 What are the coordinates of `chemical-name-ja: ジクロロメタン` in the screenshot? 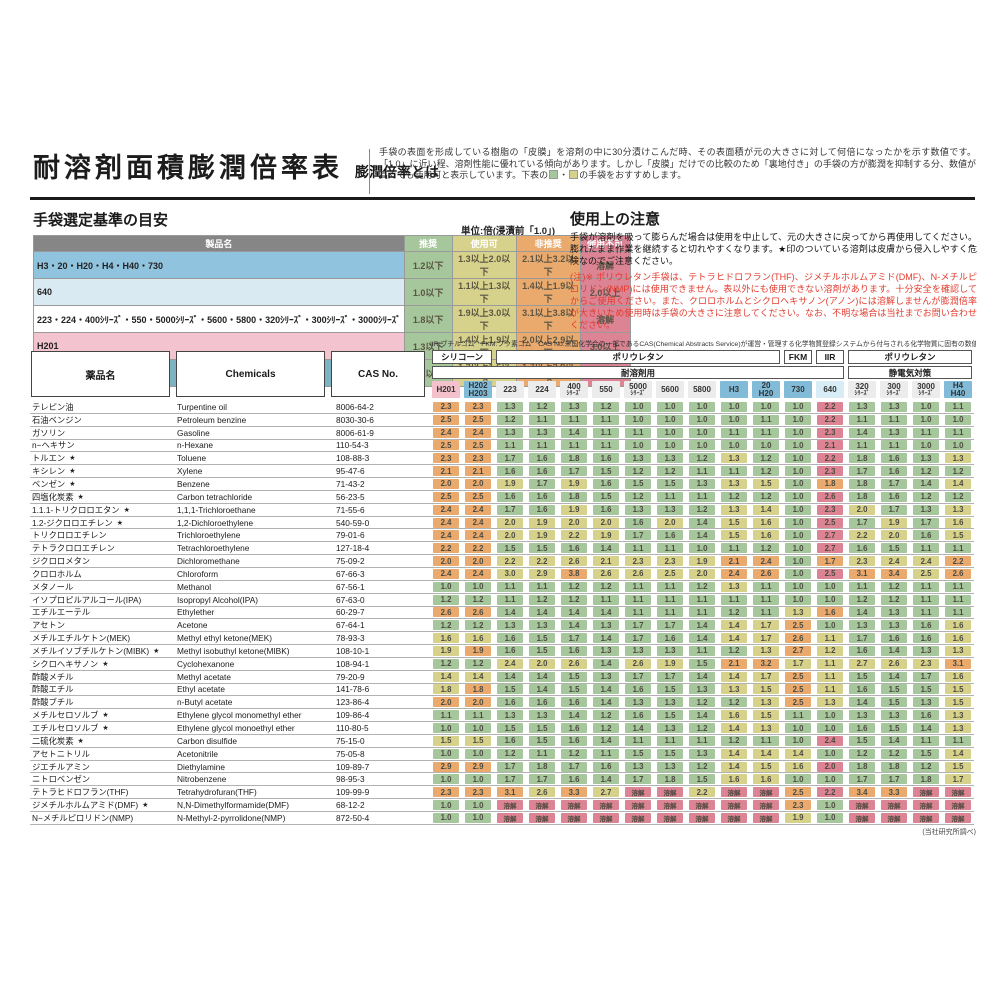 It's located at (61, 561).